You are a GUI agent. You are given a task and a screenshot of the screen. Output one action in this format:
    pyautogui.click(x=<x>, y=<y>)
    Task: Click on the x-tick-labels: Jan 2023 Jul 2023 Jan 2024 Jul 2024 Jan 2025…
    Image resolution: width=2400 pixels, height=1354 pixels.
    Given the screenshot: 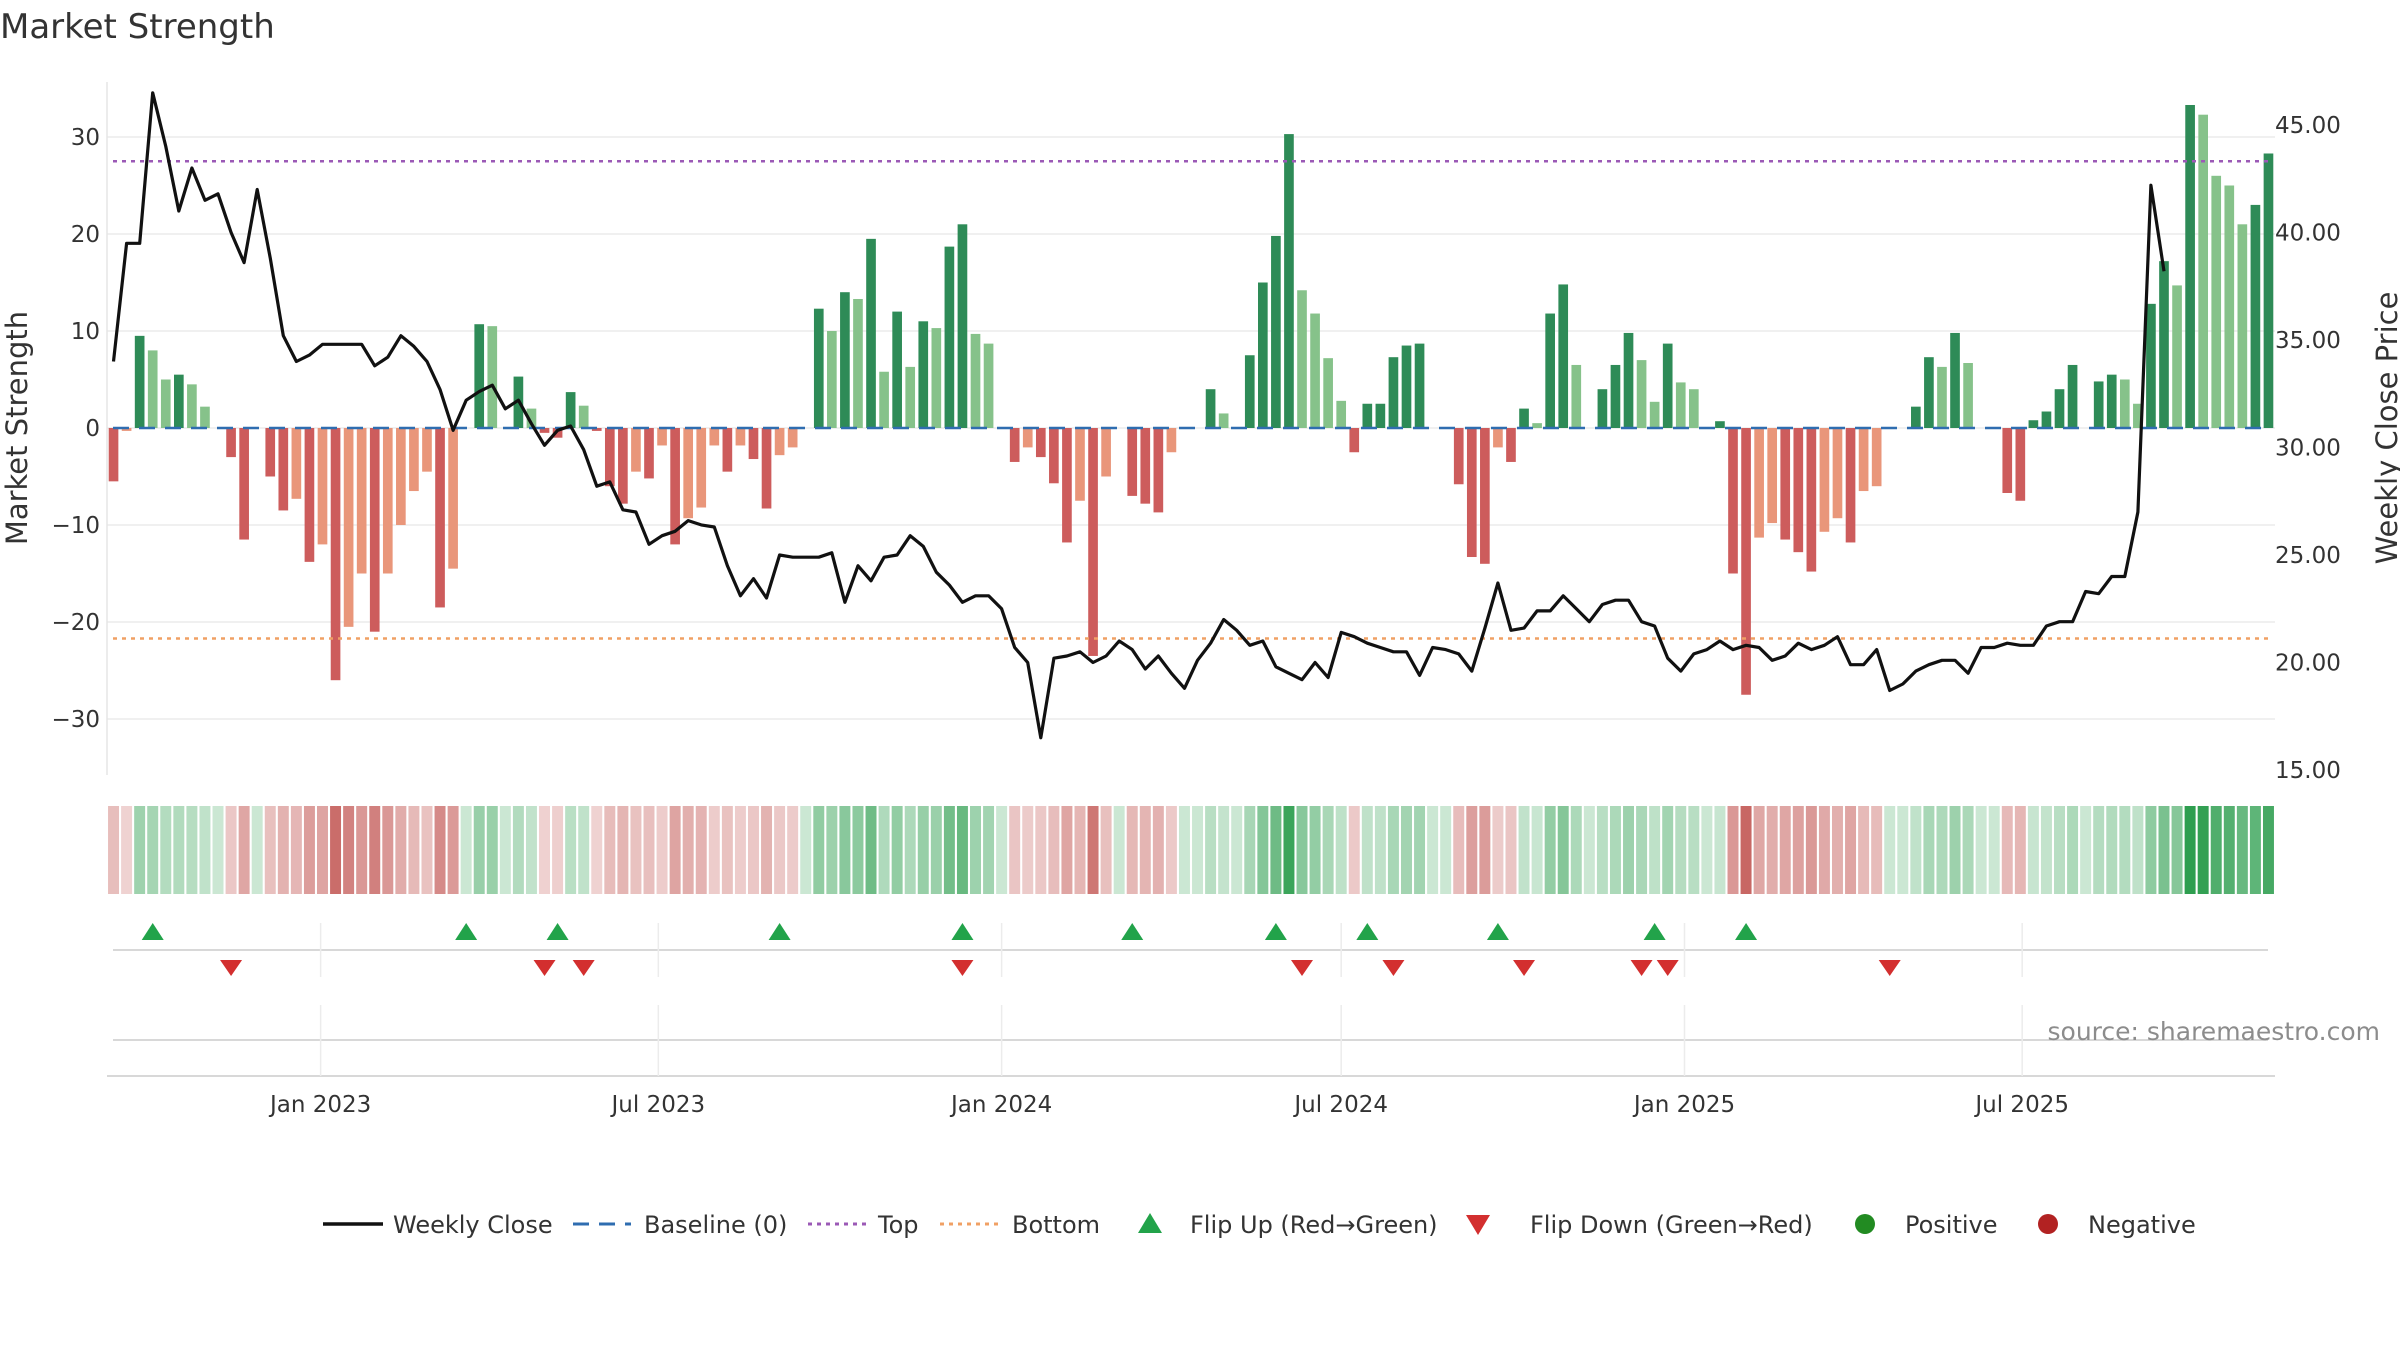 What is the action you would take?
    pyautogui.click(x=1168, y=1105)
    